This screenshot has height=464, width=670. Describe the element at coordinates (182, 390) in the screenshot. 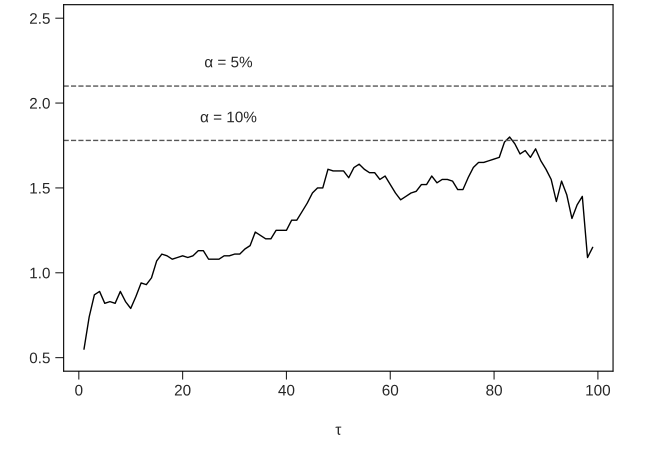

I see `x-tick-label: 20` at that location.